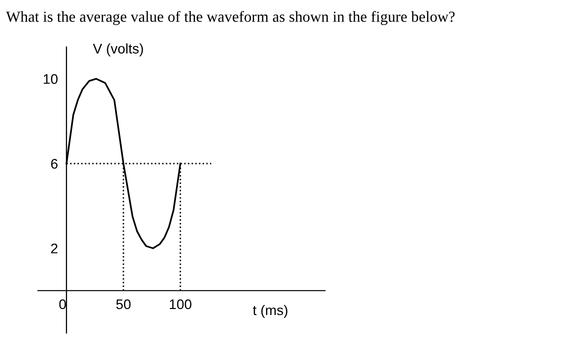 The image size is (570, 339). What do you see at coordinates (54, 249) in the screenshot?
I see `y-tick-label: 2` at bounding box center [54, 249].